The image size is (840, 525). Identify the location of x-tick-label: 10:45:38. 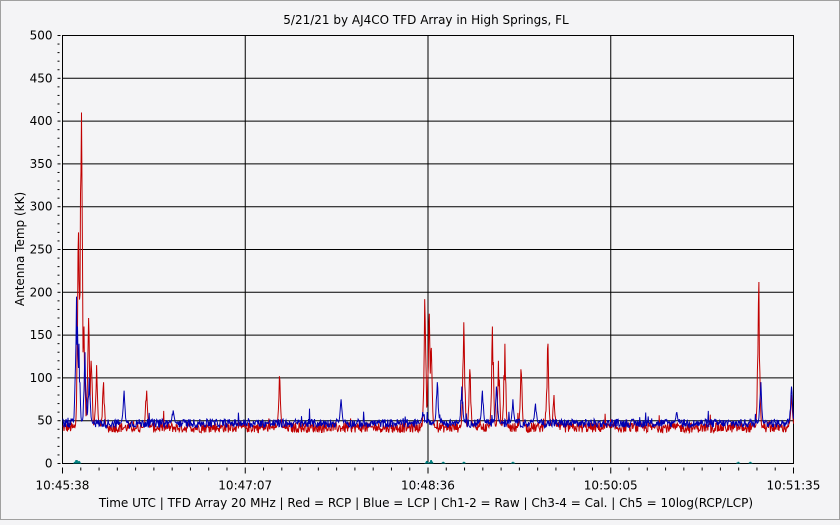
(63, 486).